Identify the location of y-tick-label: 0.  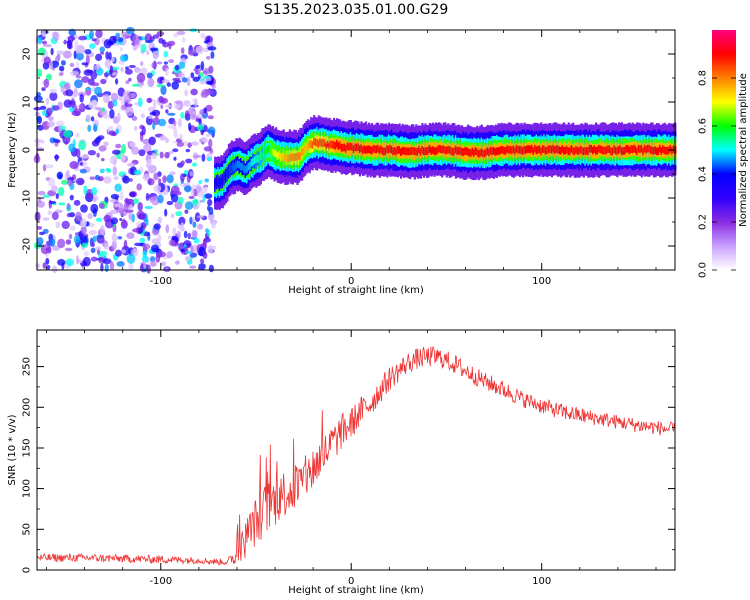
(27, 570).